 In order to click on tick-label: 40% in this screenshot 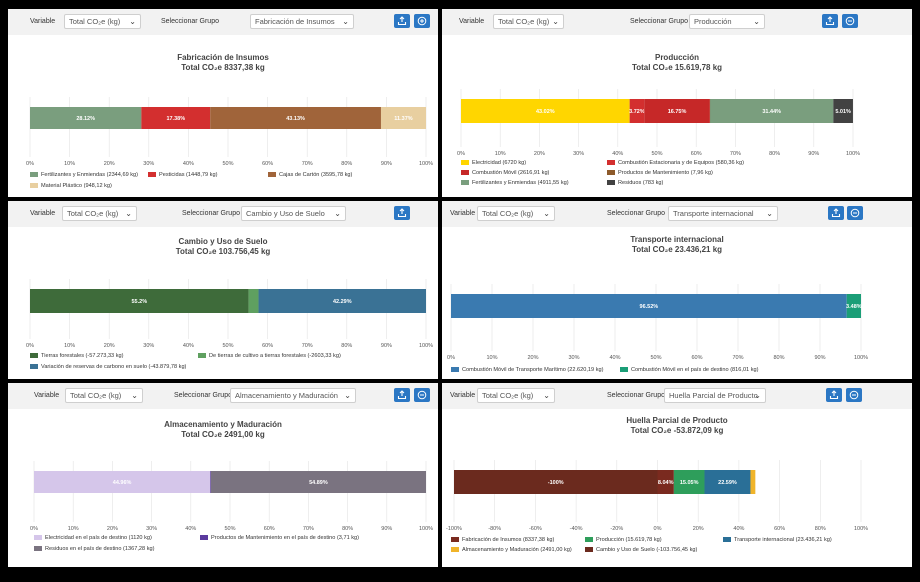, I will do `click(188, 164)`.